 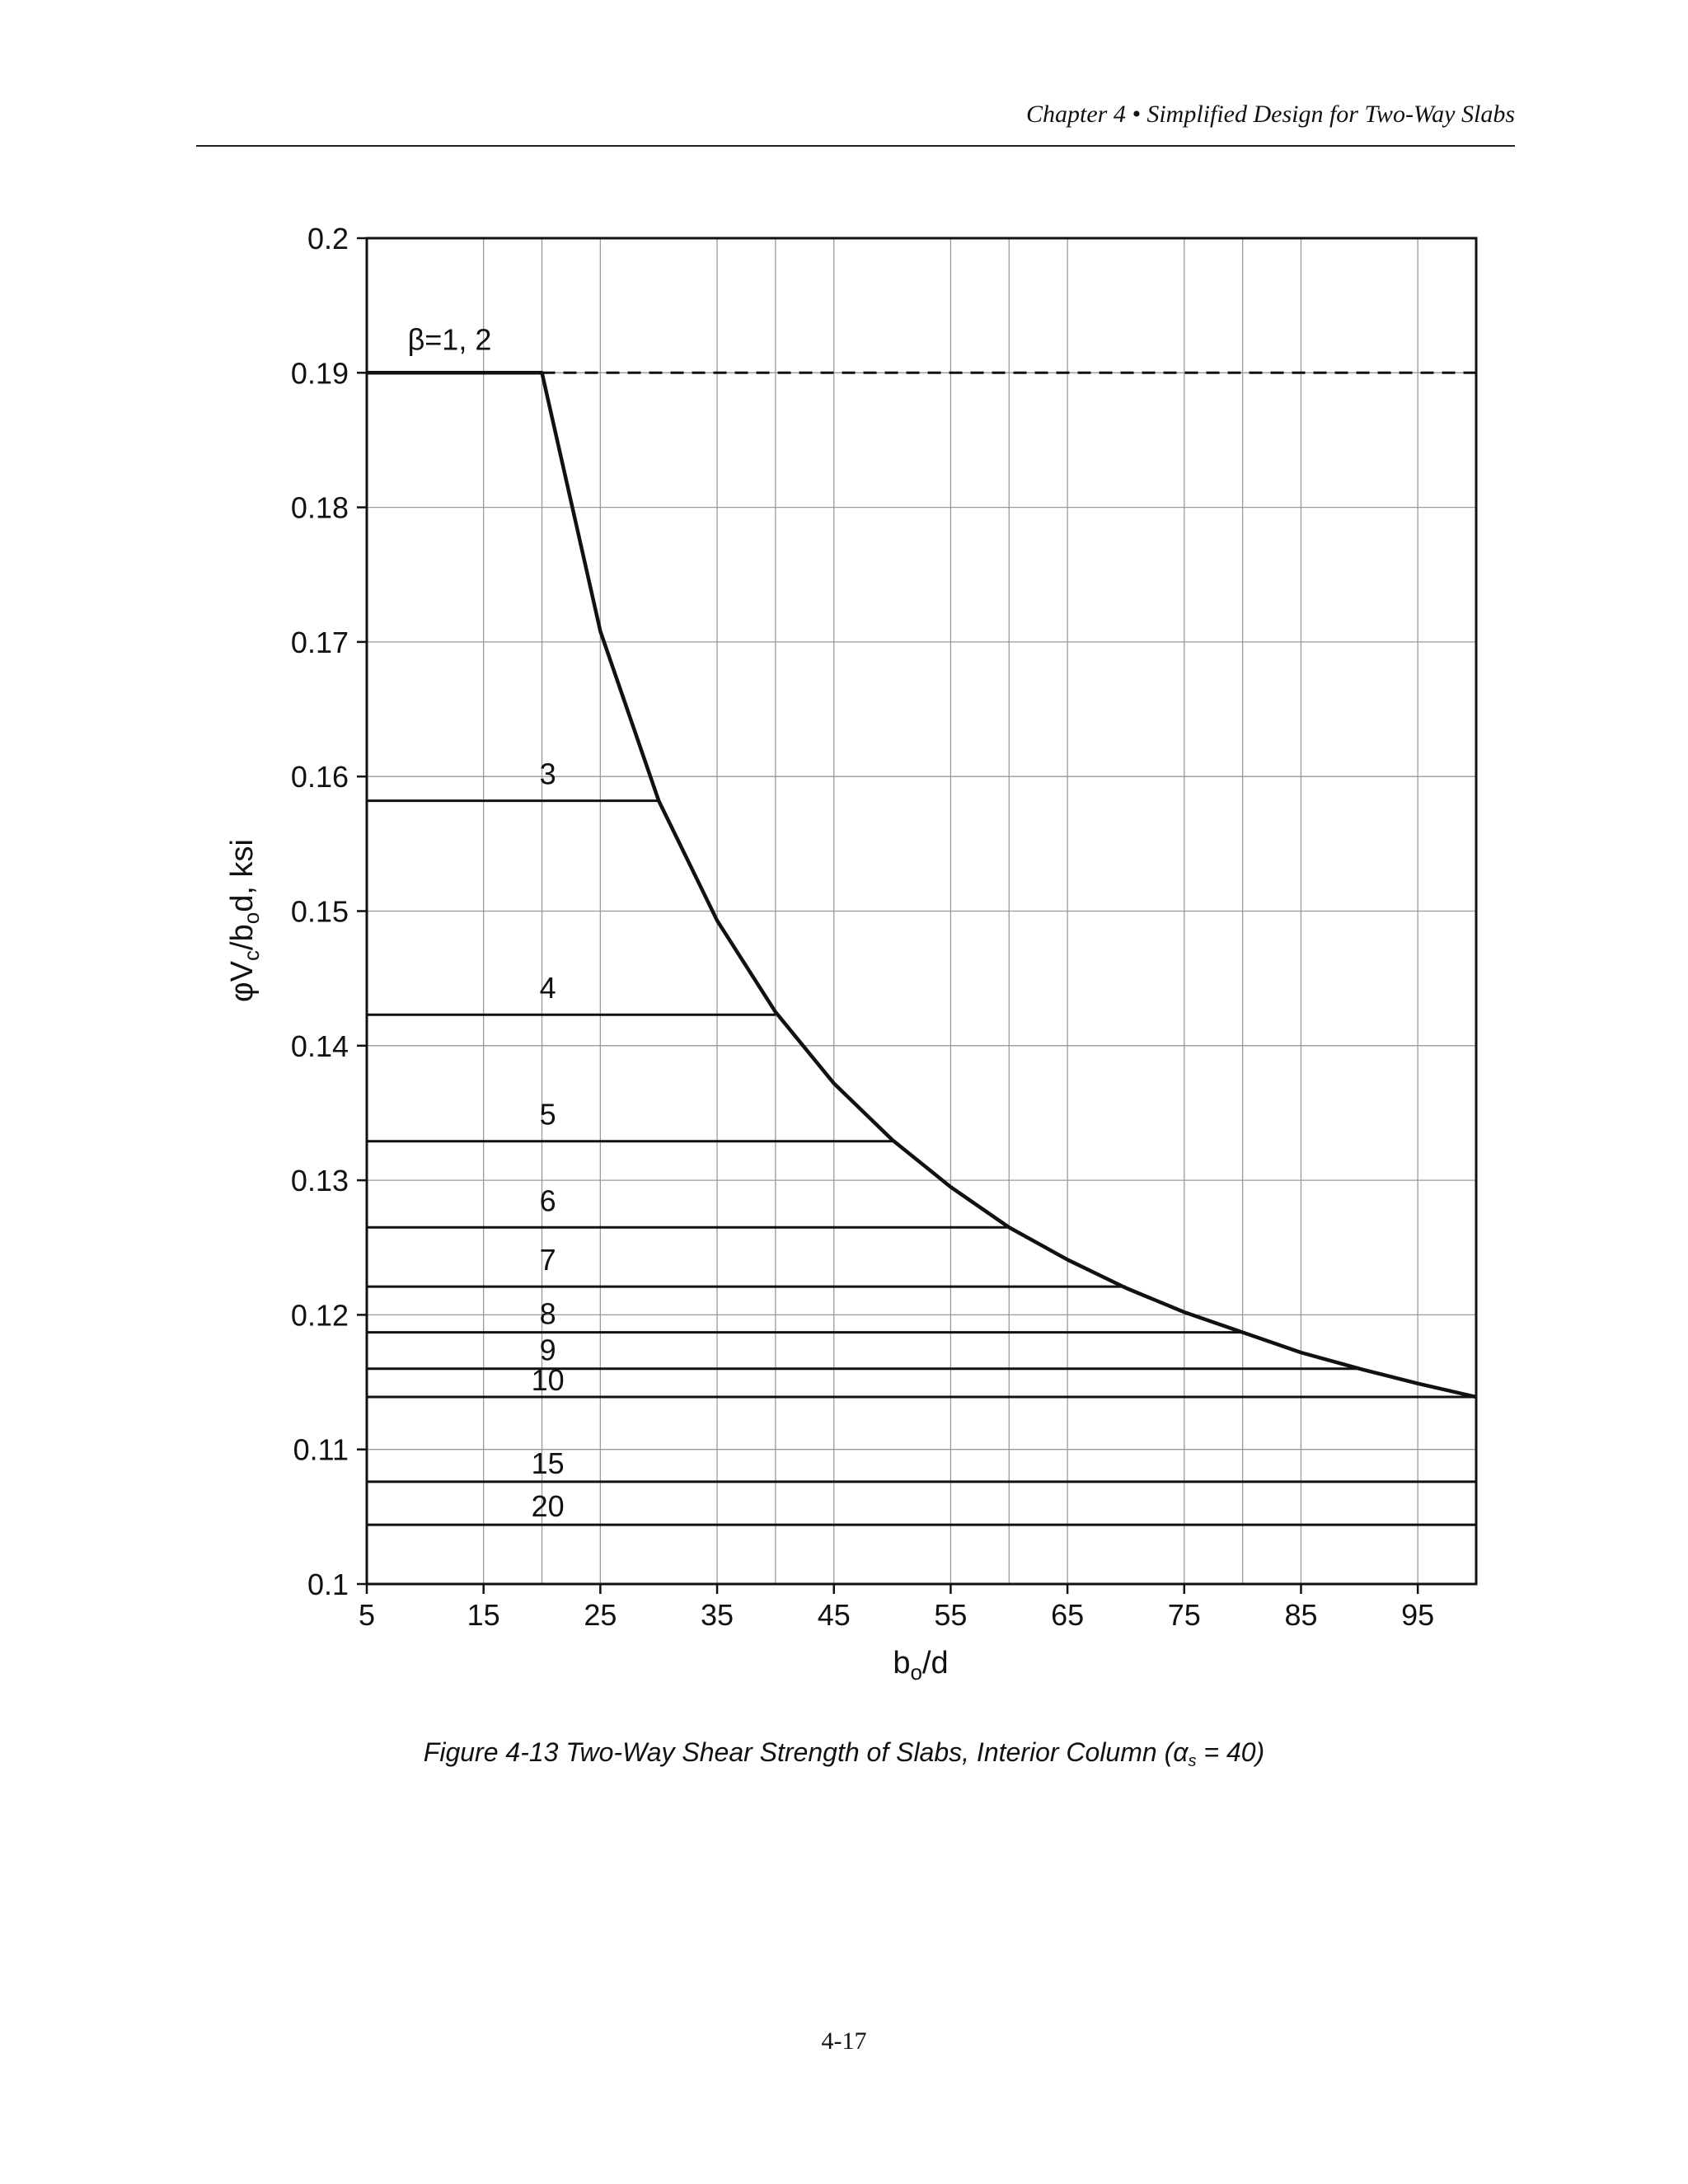 What do you see at coordinates (450, 339) in the screenshot?
I see `beta-label-top: β=1, 2` at bounding box center [450, 339].